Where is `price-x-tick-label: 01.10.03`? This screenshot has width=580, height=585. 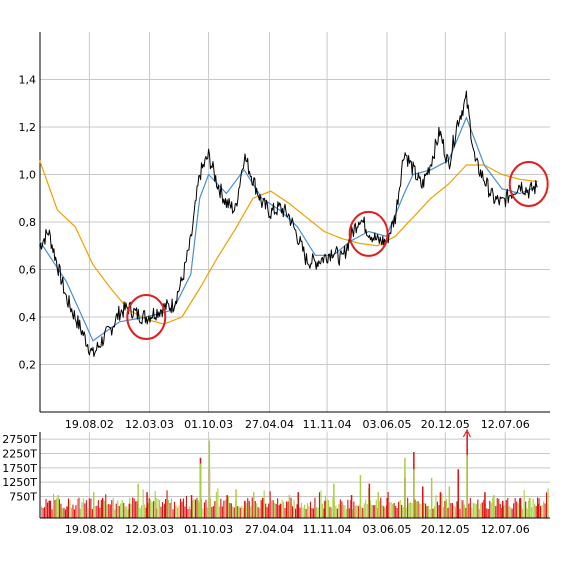 price-x-tick-label: 01.10.03 is located at coordinates (208, 424).